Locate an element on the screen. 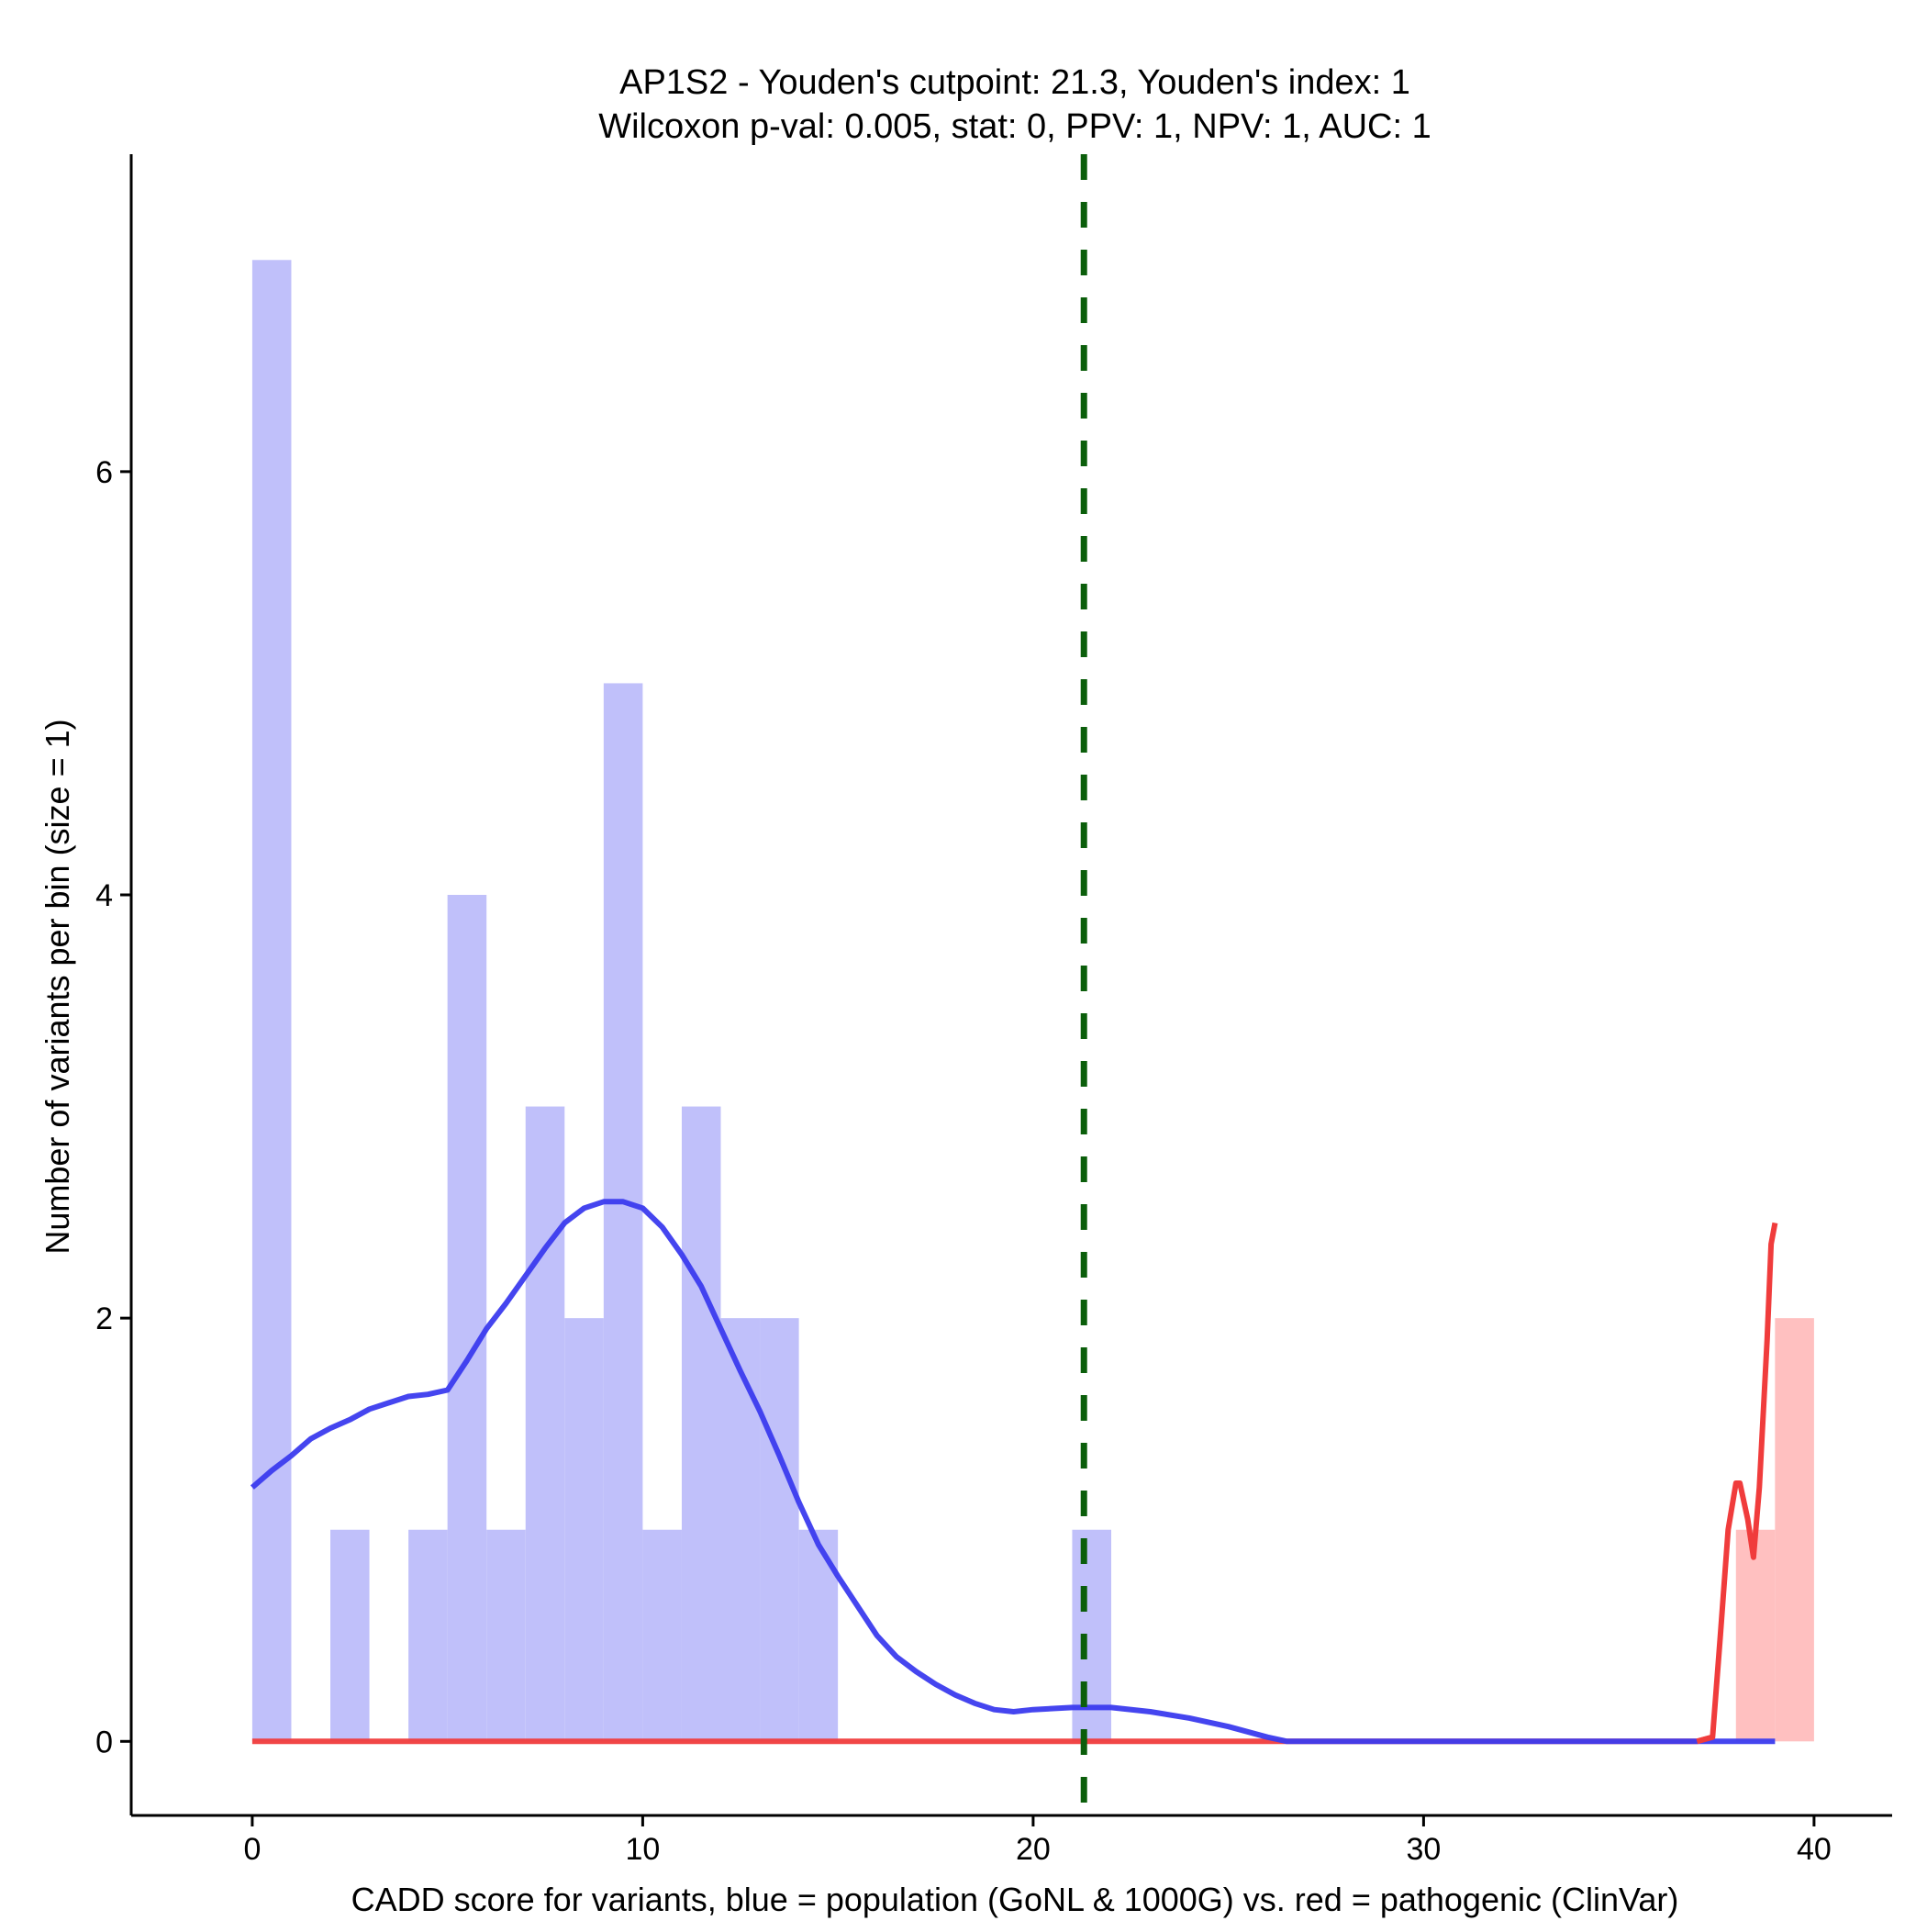 The image size is (1927, 1932). pathogenic-density-line is located at coordinates (1737, 1483).